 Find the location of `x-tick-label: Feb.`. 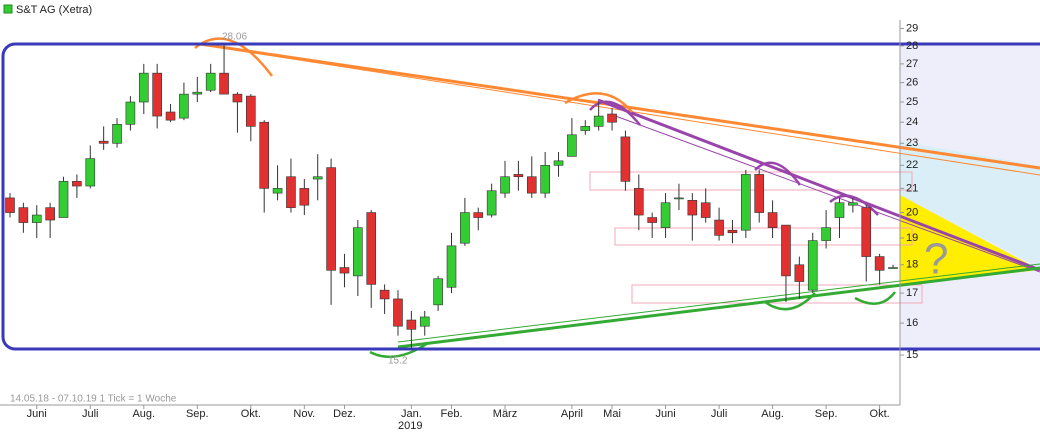

x-tick-label: Feb. is located at coordinates (451, 414).